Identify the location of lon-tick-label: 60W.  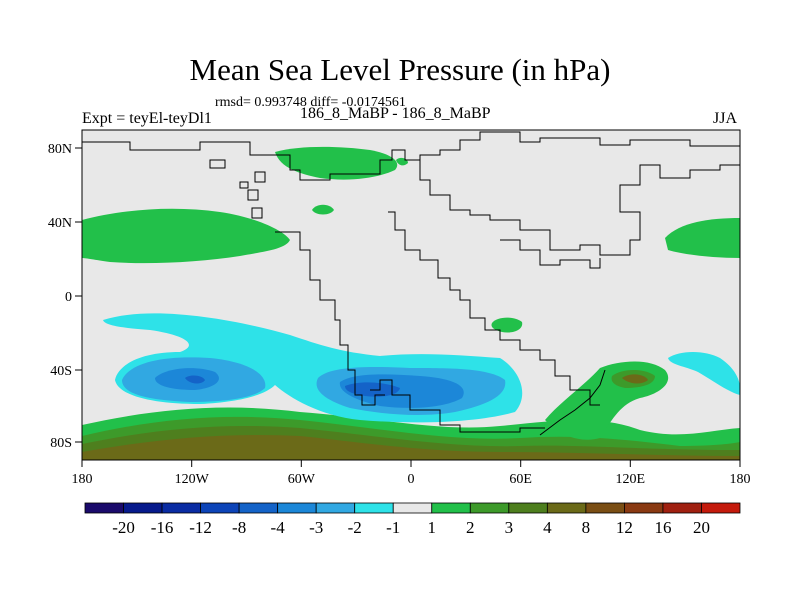
(302, 479).